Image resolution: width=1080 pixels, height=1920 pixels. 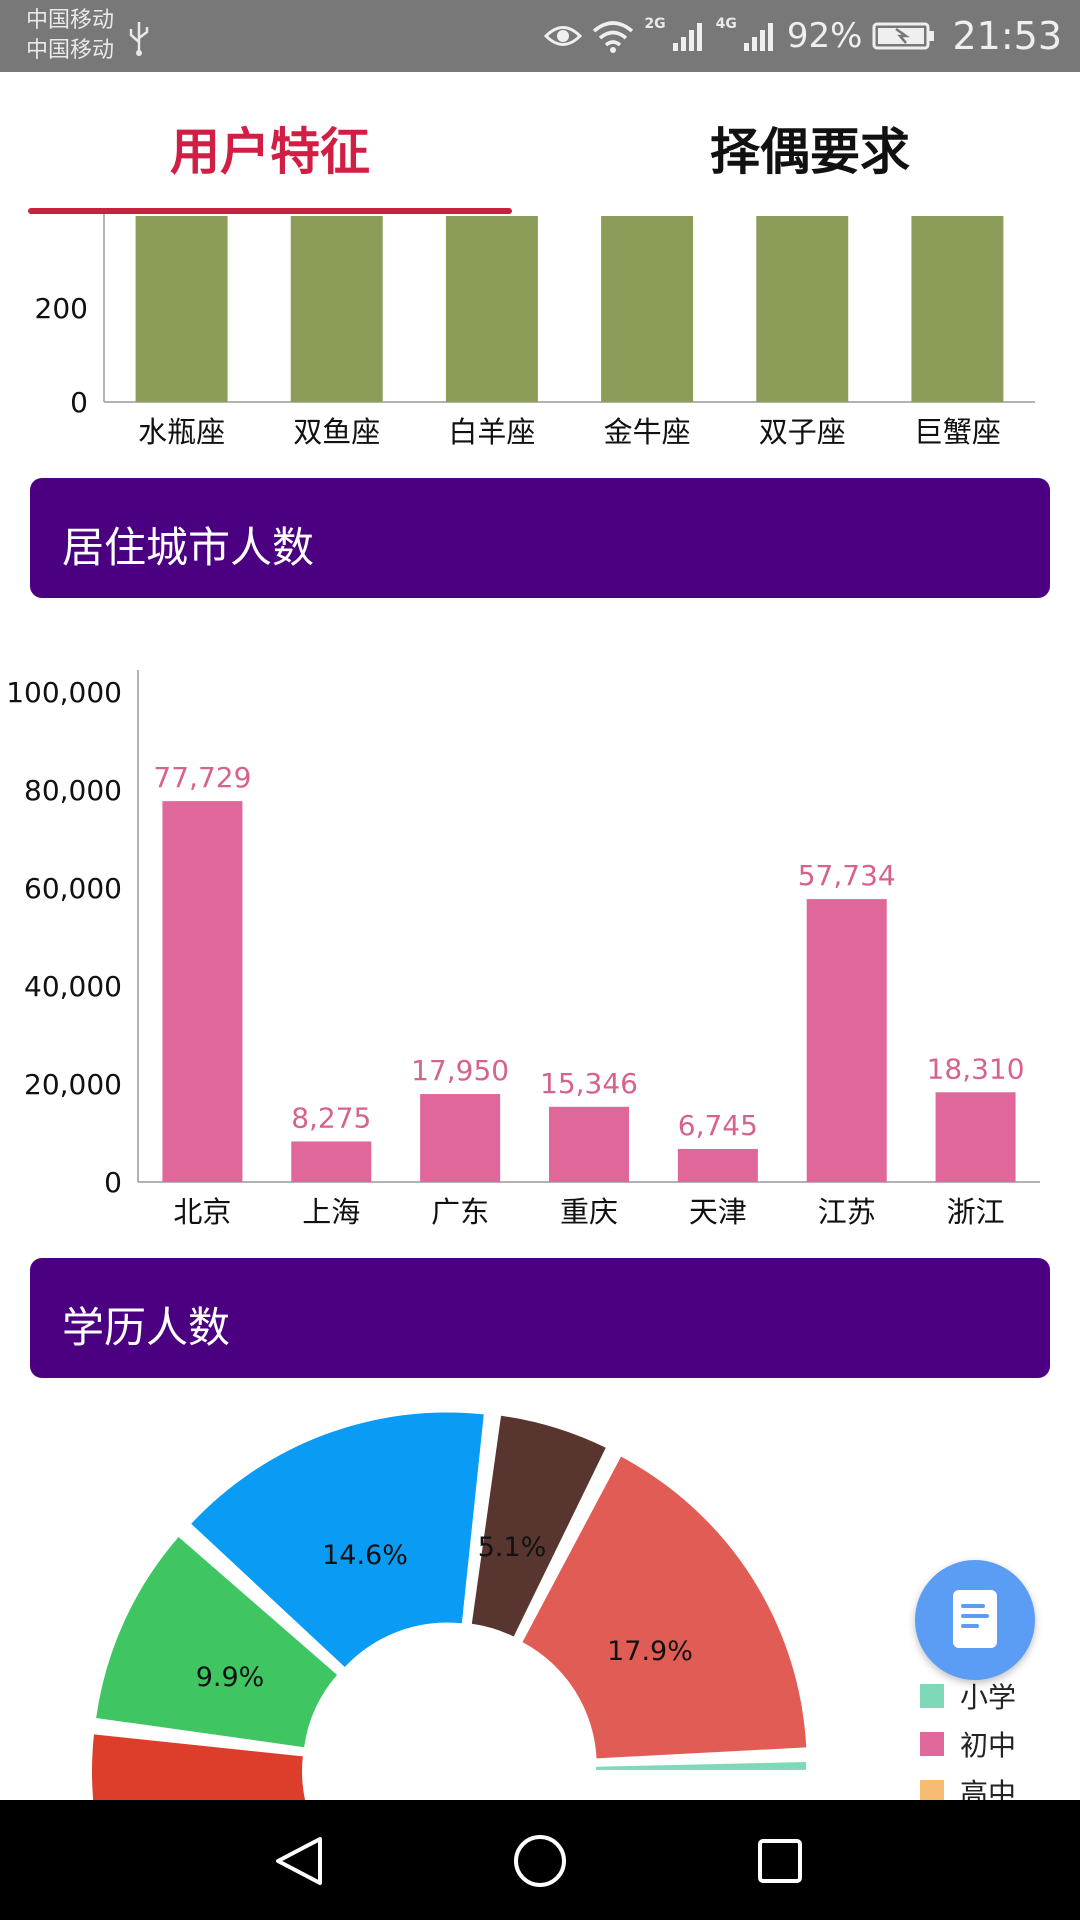 What do you see at coordinates (847, 1212) in the screenshot?
I see `x-tick-label: 江苏` at bounding box center [847, 1212].